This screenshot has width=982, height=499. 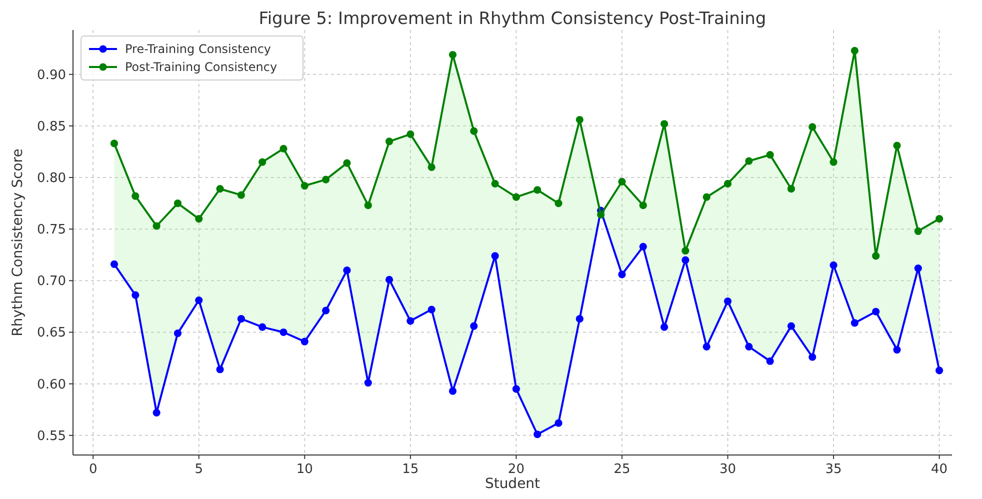 What do you see at coordinates (51, 436) in the screenshot?
I see `y-tick-label: 0.55` at bounding box center [51, 436].